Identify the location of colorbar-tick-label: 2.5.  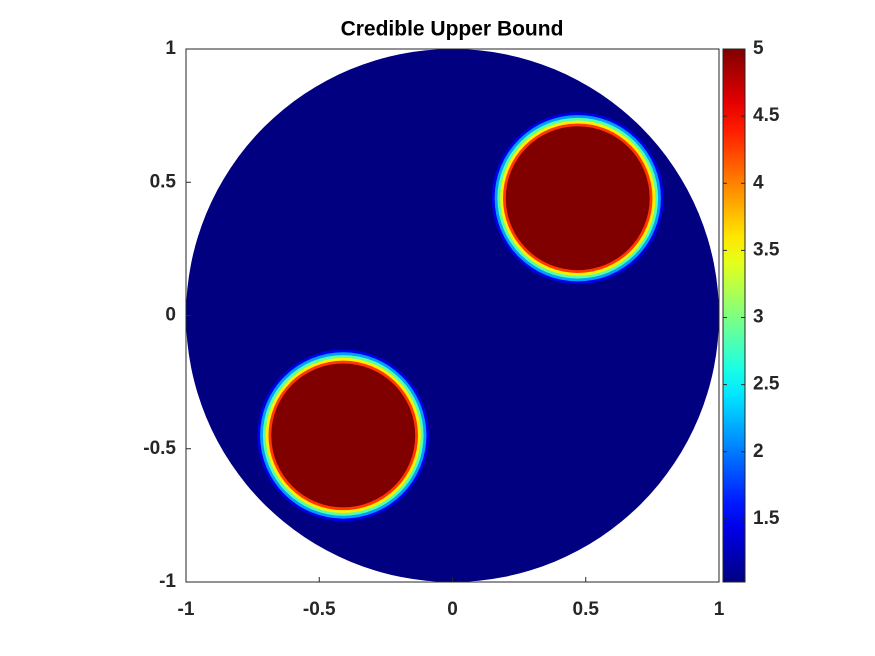
(766, 384).